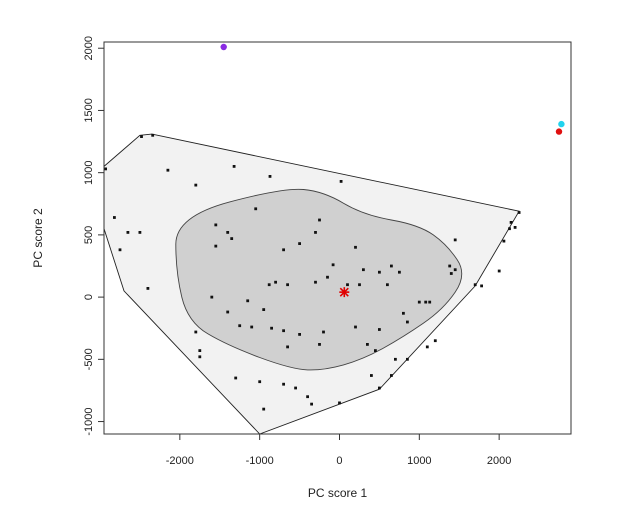  I want to click on median-marker, so click(344, 292).